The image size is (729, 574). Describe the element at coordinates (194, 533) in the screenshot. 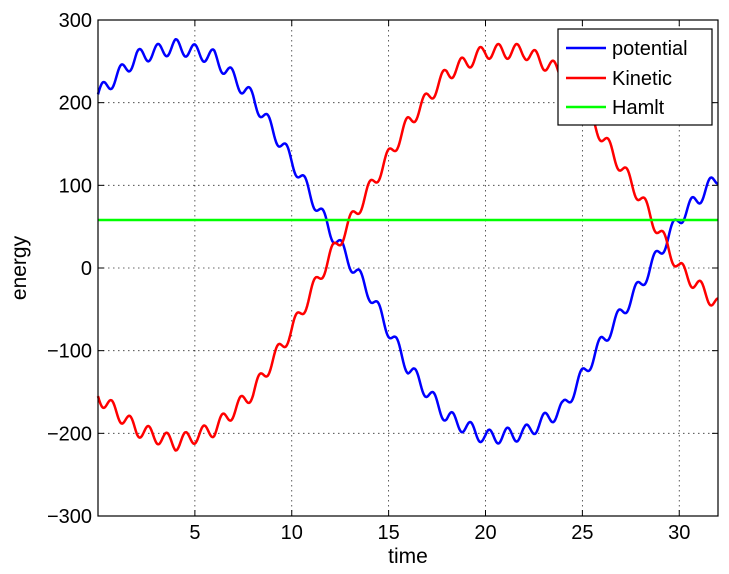

I see `x-tick-label: 5` at that location.